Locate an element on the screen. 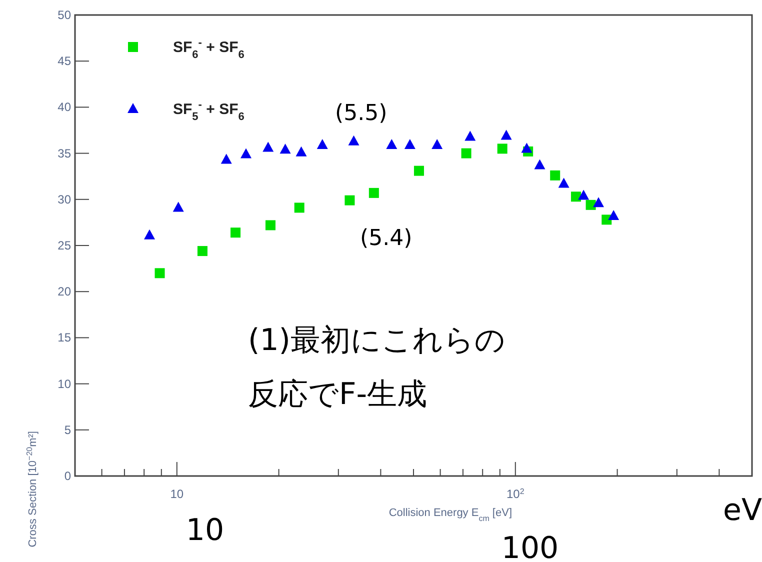 The width and height of the screenshot is (762, 562). y-tick-label: 25 is located at coordinates (65, 245).